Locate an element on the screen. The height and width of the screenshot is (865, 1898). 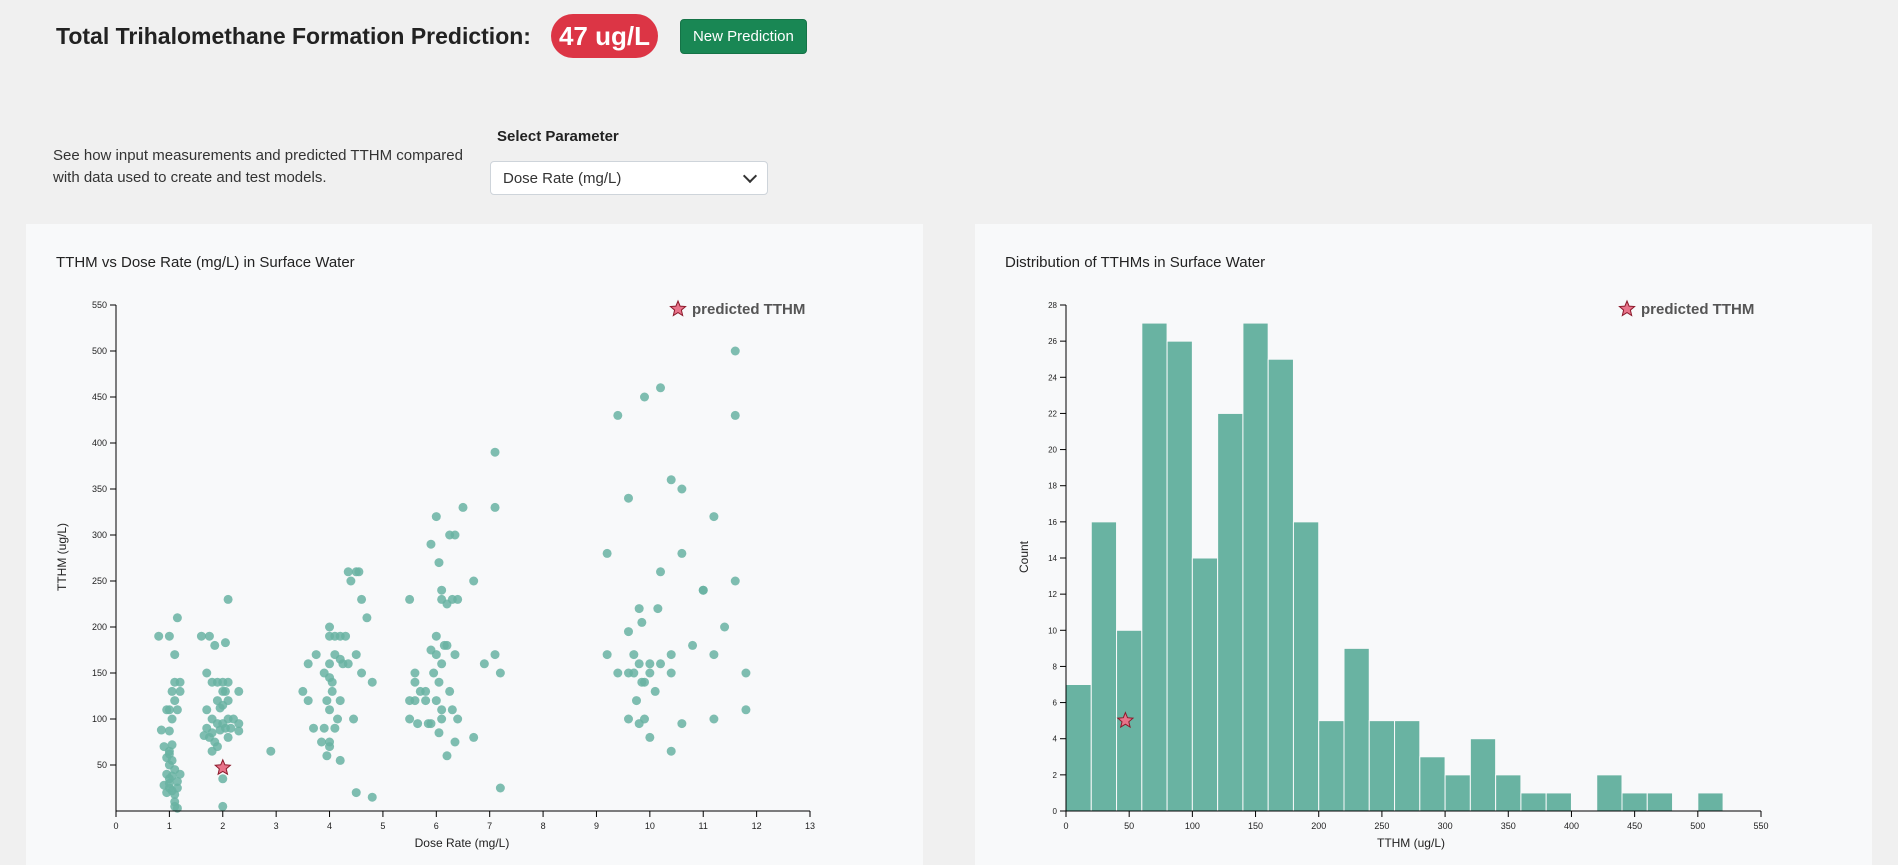
predicted-star-icon is located at coordinates (222, 767).